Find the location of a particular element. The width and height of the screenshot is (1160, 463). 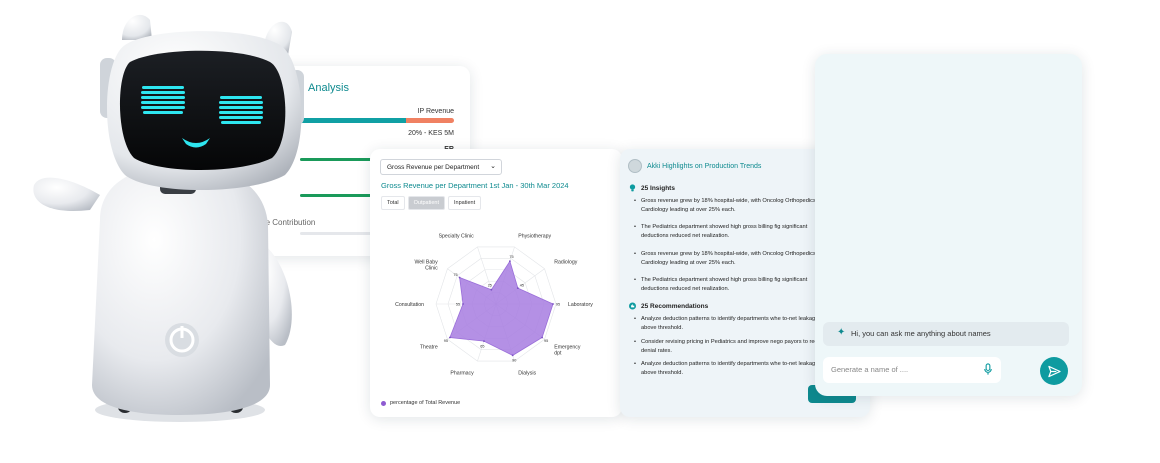

assistant-message-text: Hi, you can ask me anything about names is located at coordinates (921, 333).